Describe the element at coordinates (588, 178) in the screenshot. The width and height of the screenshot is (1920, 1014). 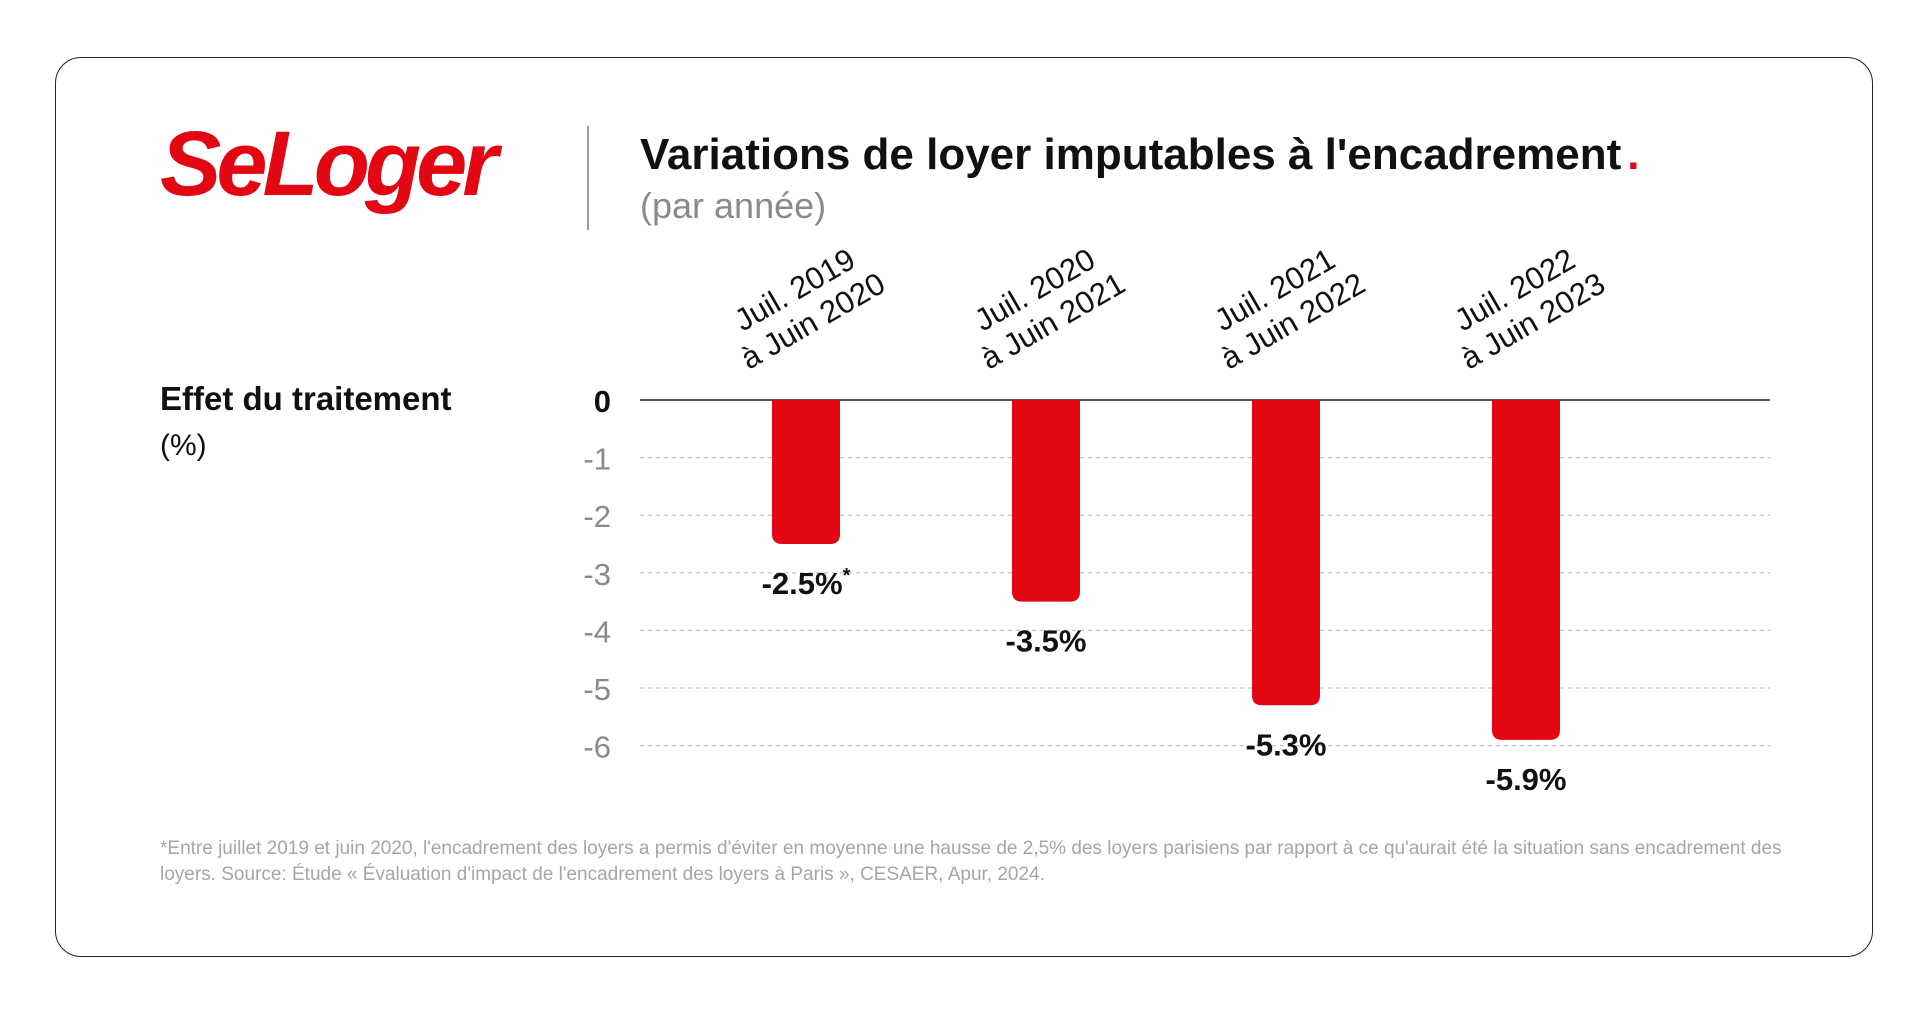
I see `header-divider` at that location.